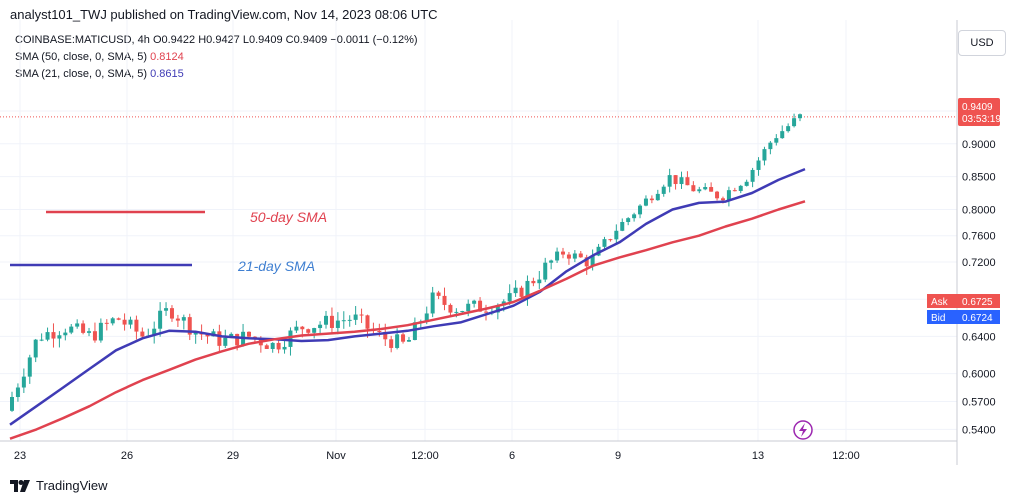  I want to click on bid-label: Bid, so click(938, 318).